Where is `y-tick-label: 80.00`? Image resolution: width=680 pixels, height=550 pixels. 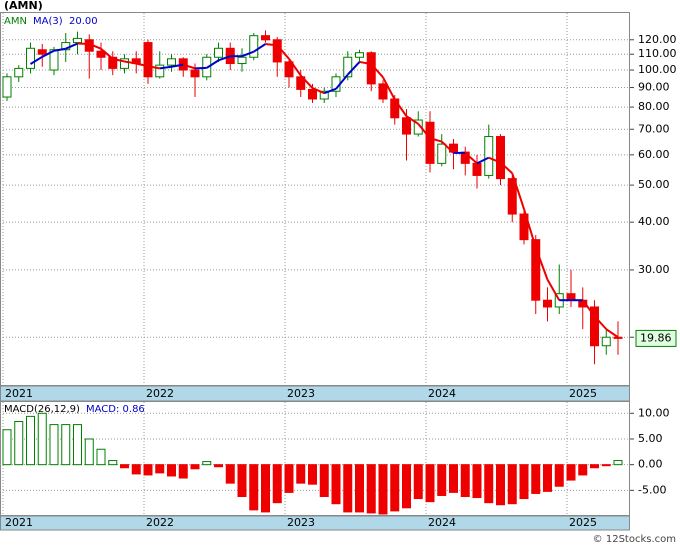
y-tick-label: 80.00 is located at coordinates (654, 106).